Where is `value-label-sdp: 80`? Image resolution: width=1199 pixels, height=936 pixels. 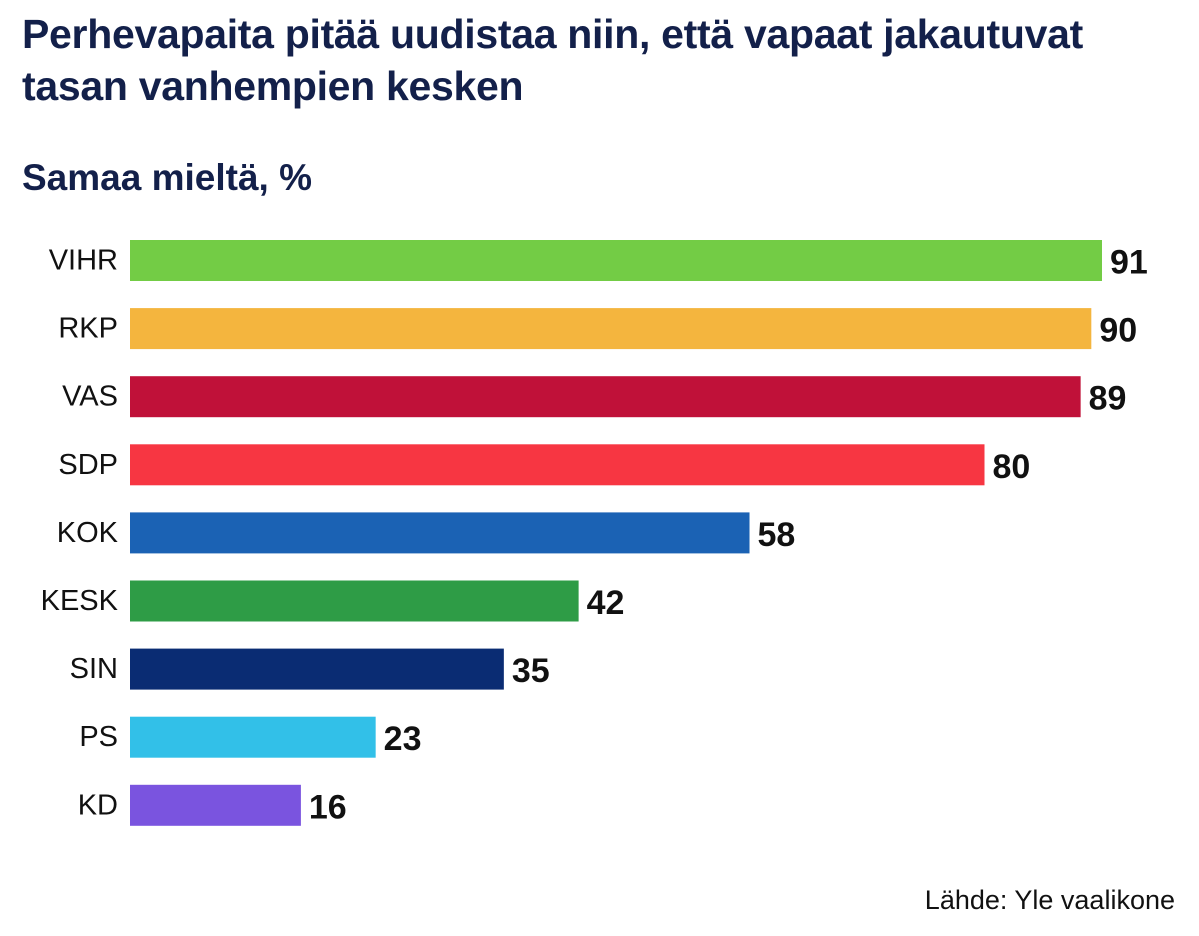 value-label-sdp: 80 is located at coordinates (1012, 467).